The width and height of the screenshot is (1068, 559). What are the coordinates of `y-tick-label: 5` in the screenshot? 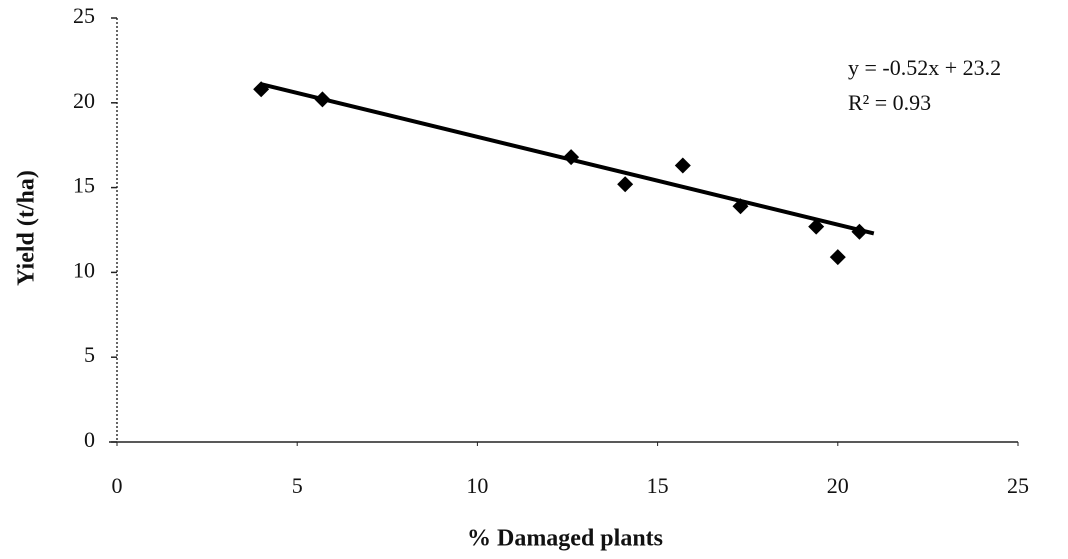 It's located at (89, 354).